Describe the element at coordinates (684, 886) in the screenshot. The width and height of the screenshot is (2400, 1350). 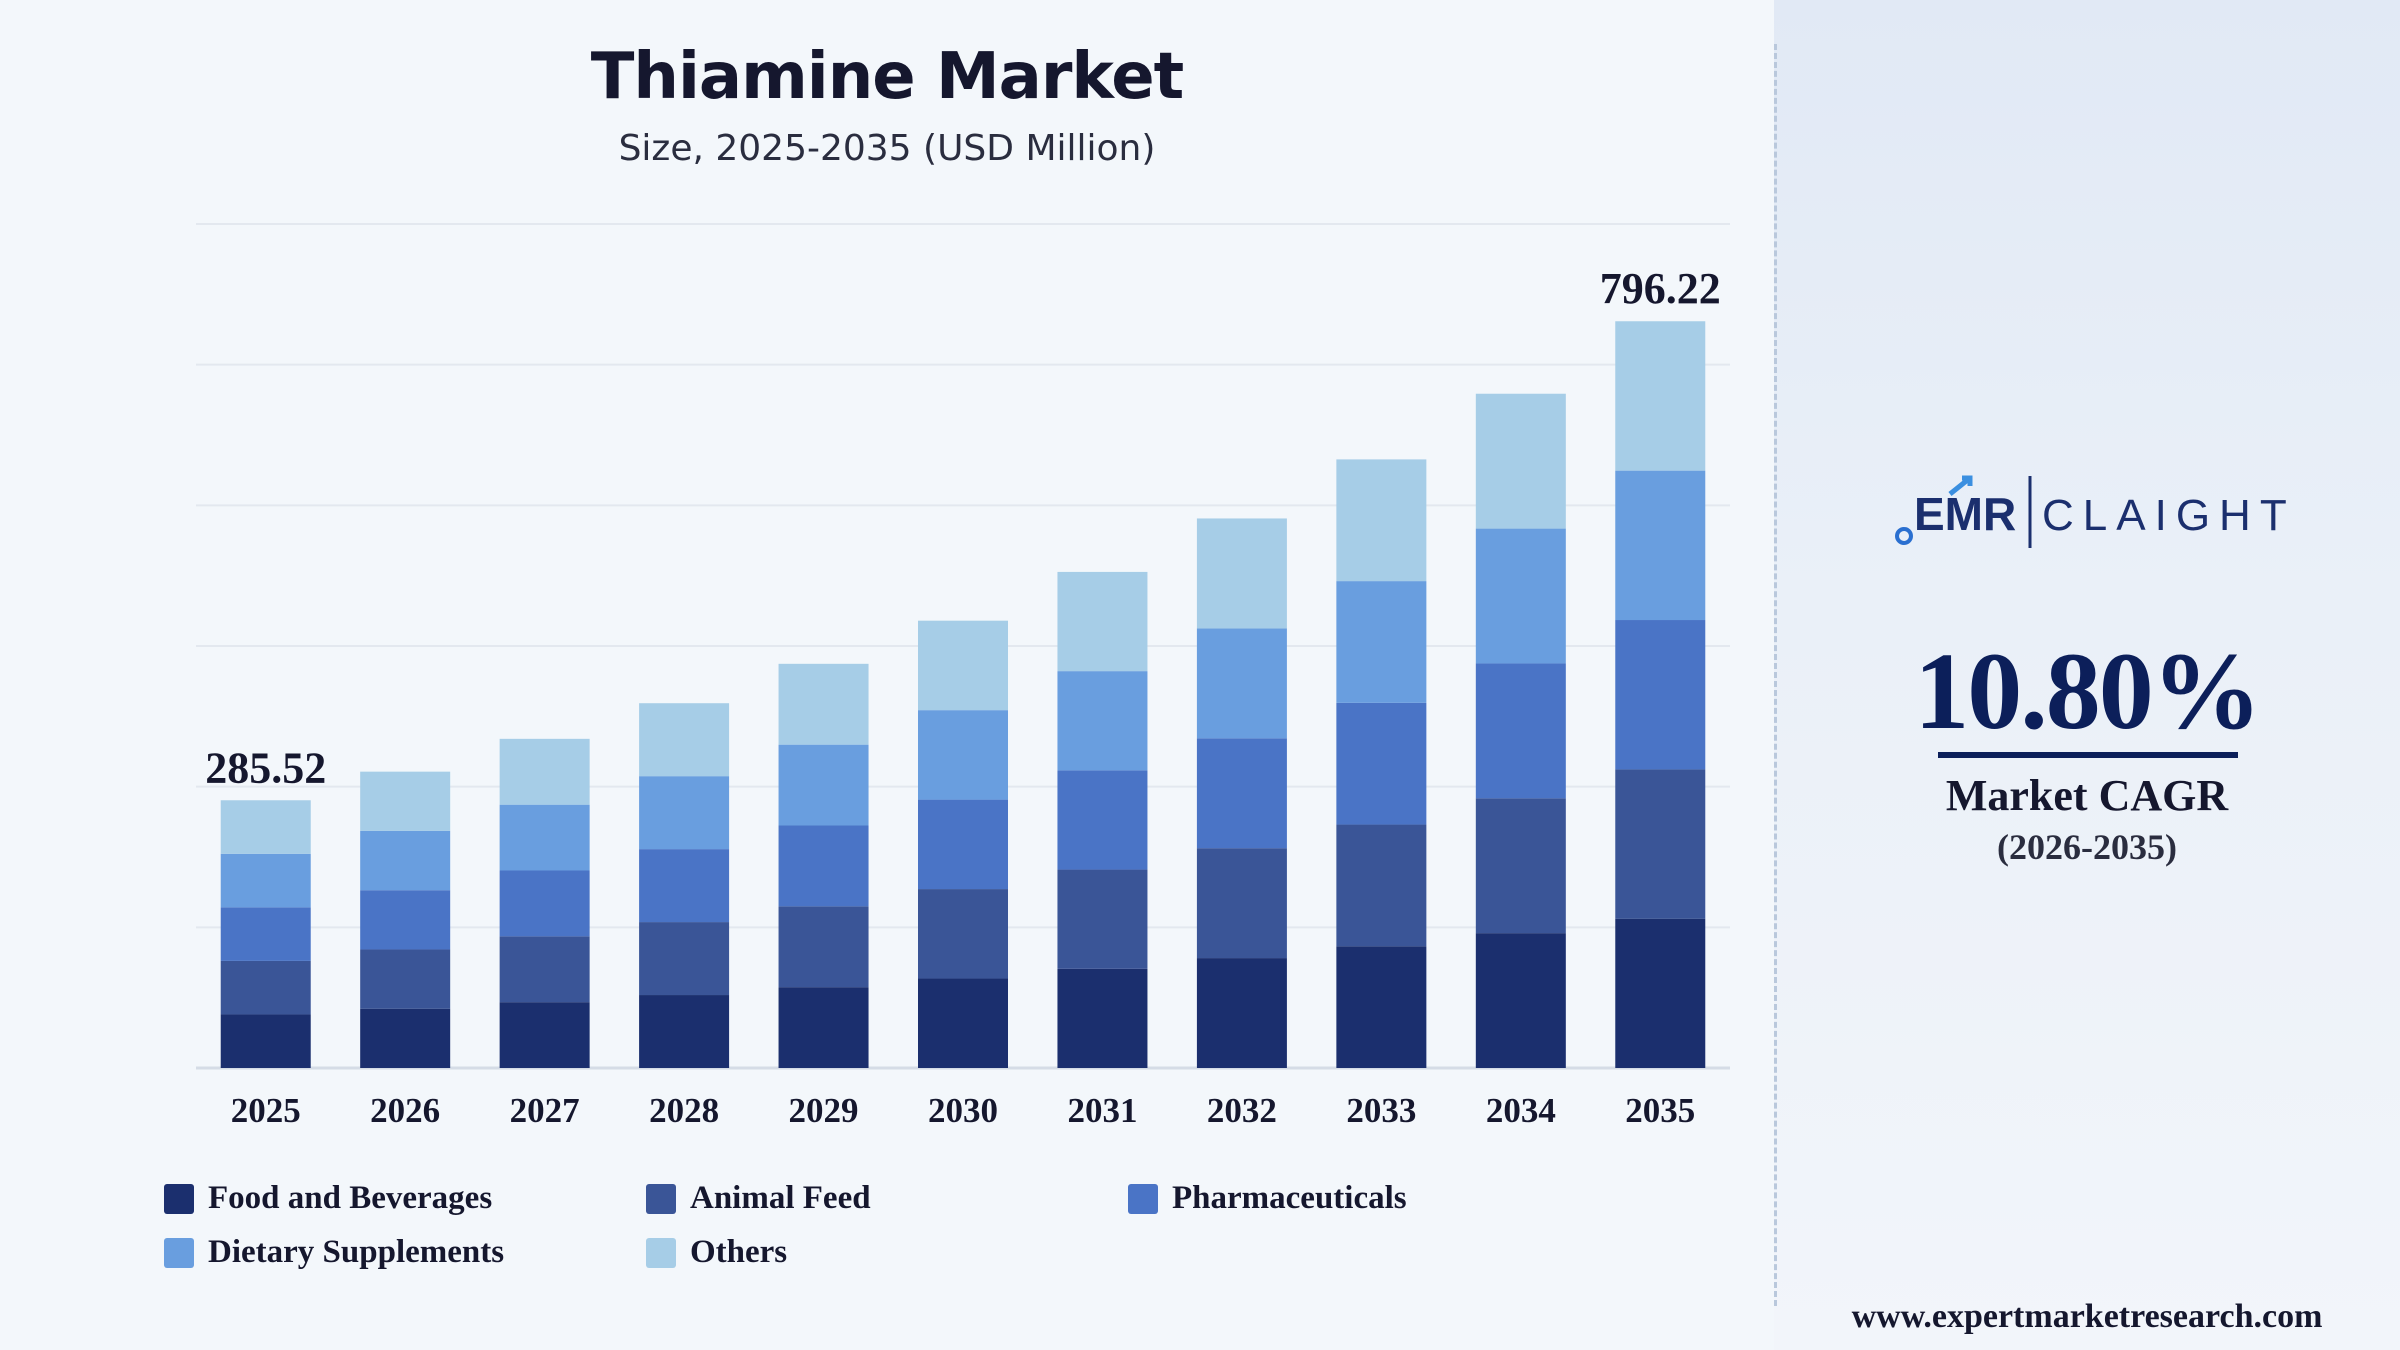
I see `bar-segment-pharmaceuticals-2028` at that location.